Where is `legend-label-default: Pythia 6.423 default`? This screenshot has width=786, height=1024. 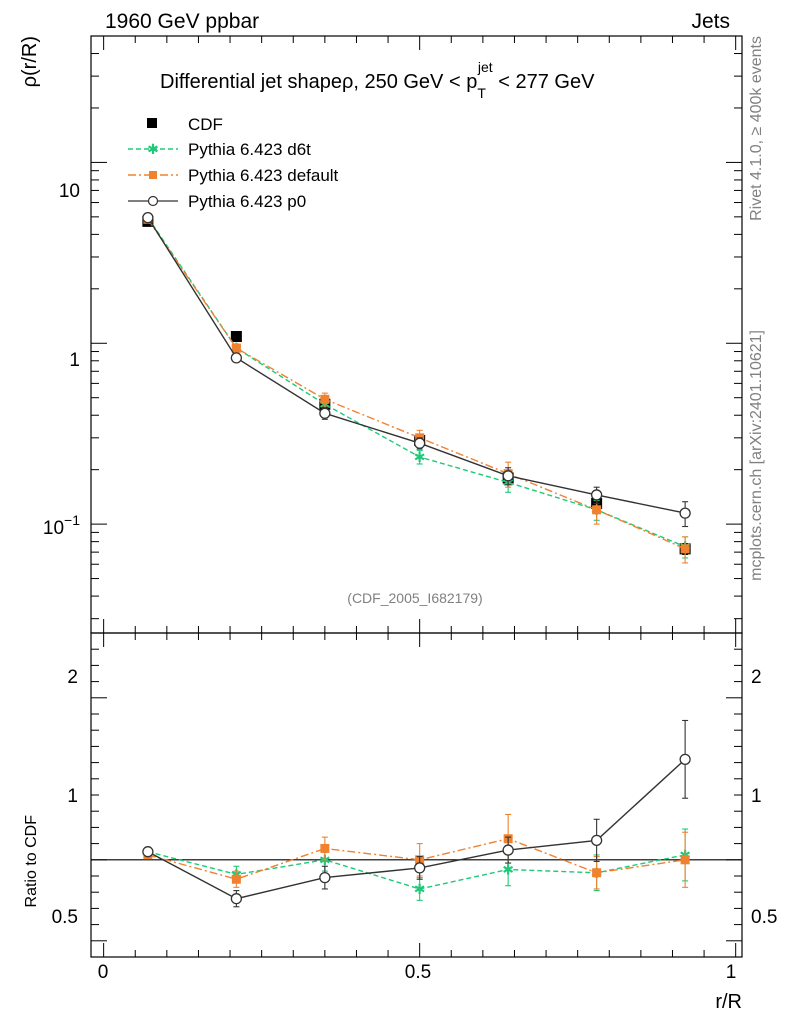 legend-label-default: Pythia 6.423 default is located at coordinates (263, 175).